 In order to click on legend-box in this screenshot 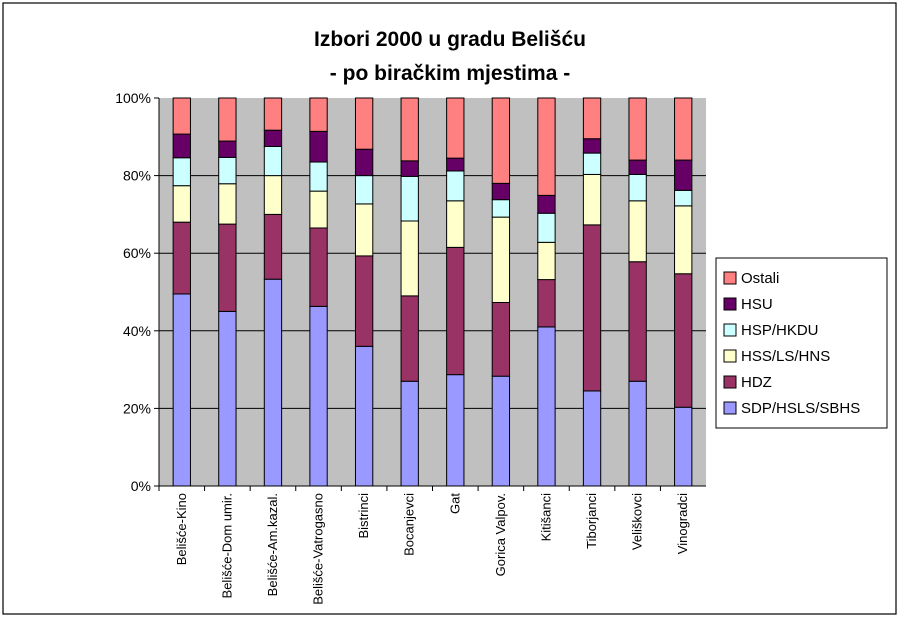, I will do `click(801, 343)`.